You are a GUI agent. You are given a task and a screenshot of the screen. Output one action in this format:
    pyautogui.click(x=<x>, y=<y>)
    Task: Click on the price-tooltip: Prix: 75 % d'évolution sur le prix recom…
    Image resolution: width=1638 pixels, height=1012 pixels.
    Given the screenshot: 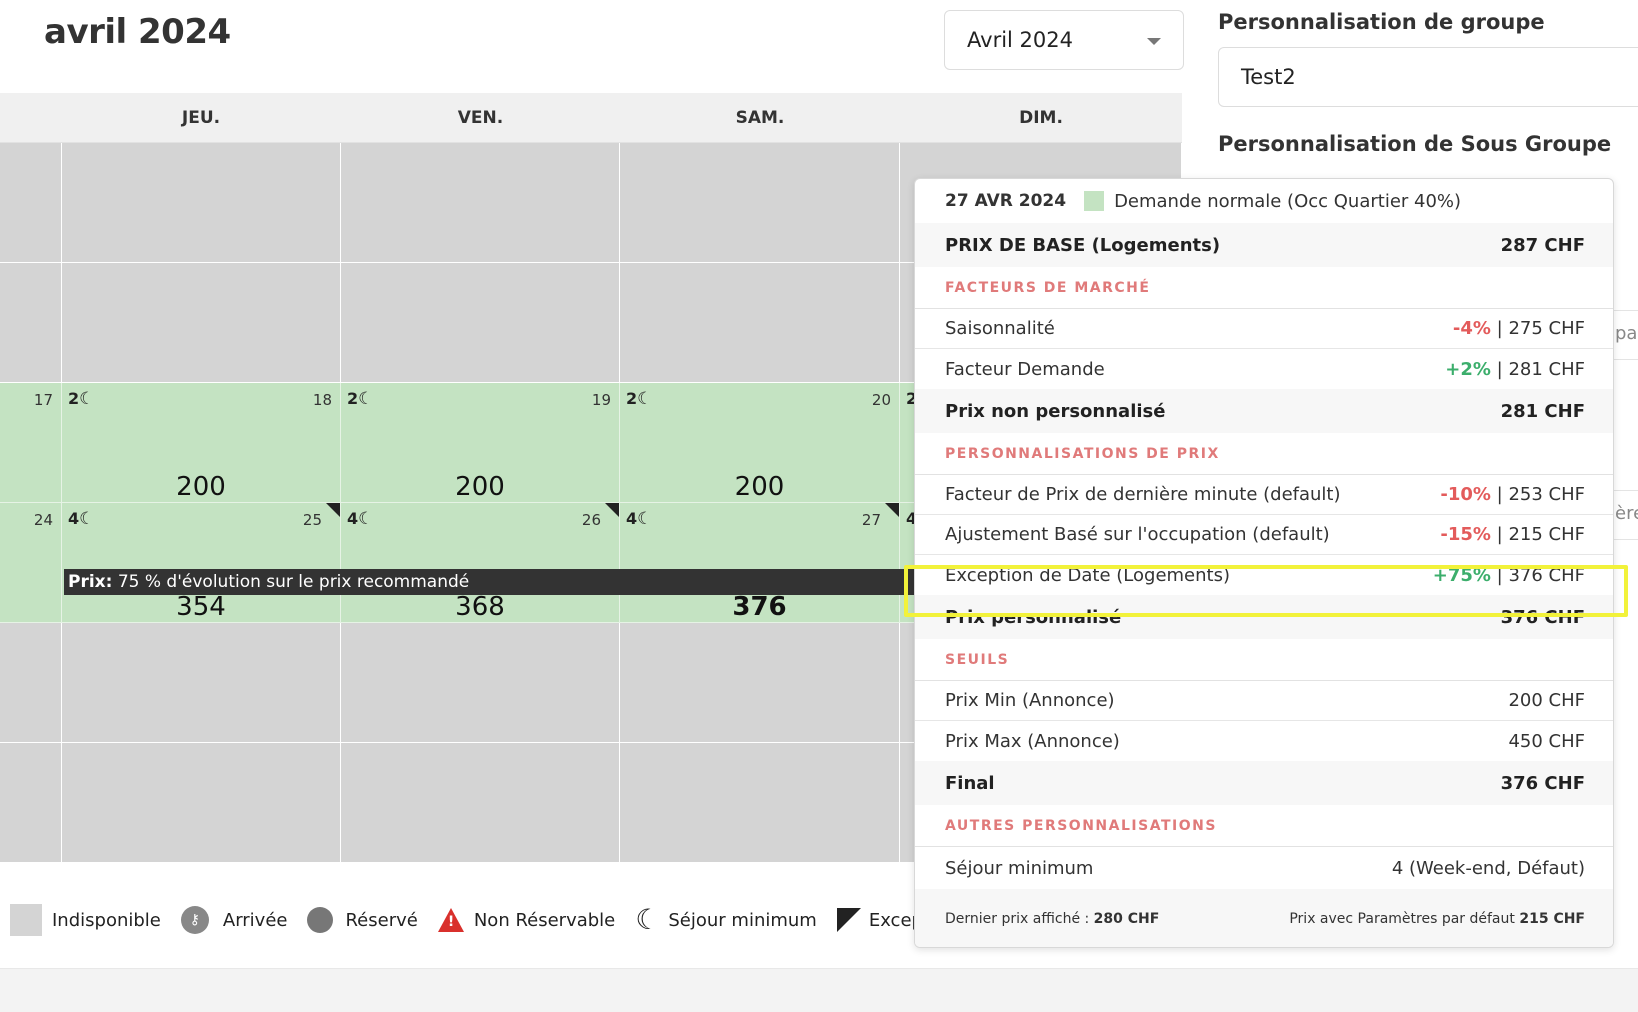 What is the action you would take?
    pyautogui.click(x=489, y=582)
    